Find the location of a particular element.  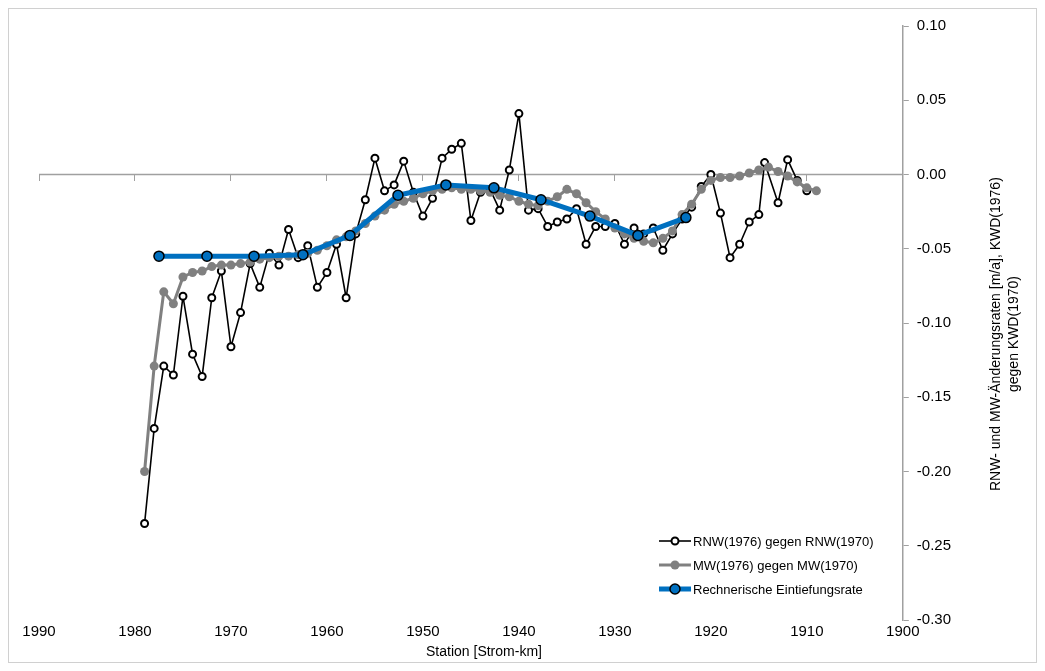

y-tick-label: -0.05 is located at coordinates (934, 247).